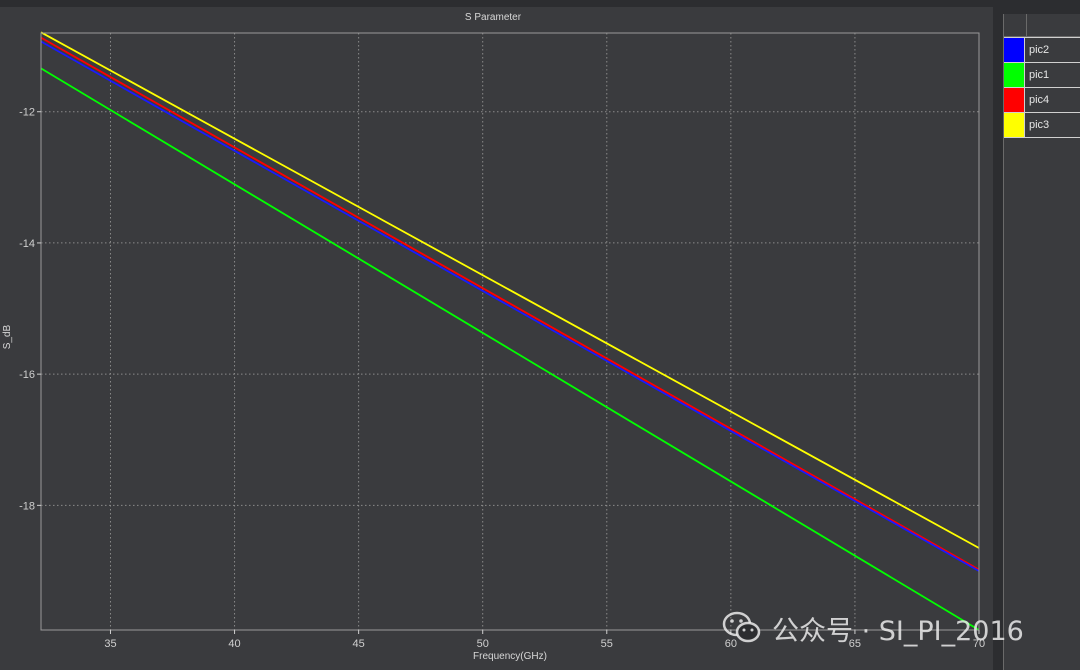 The height and width of the screenshot is (670, 1080). What do you see at coordinates (979, 644) in the screenshot?
I see `x-tick-label: 70` at bounding box center [979, 644].